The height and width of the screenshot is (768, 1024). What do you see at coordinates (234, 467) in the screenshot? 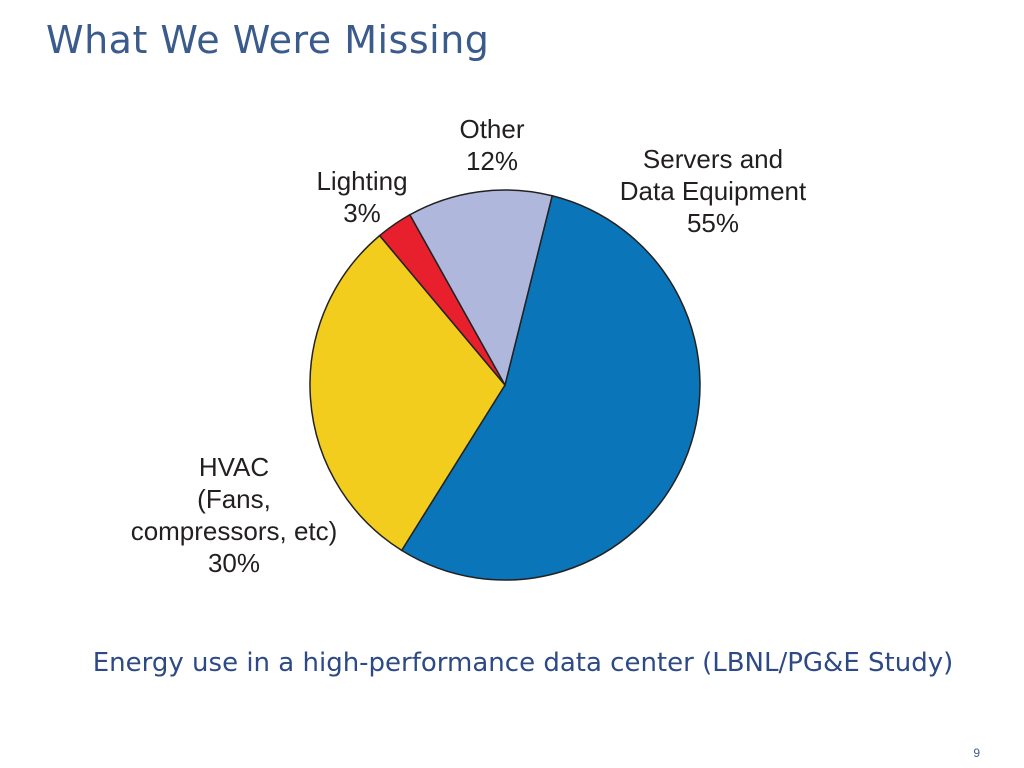
I see `pie-slice-label-line: HVAC` at bounding box center [234, 467].